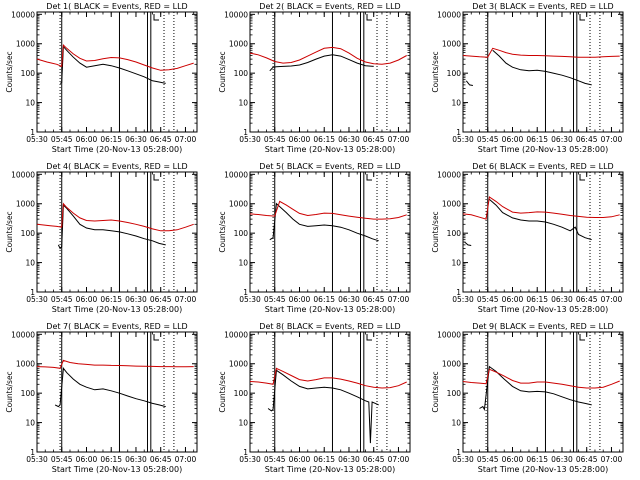 Image resolution: width=640 pixels, height=480 pixels. What do you see at coordinates (329, 326) in the screenshot?
I see `chart-title: Det 8( BLACK = Events, RED = LLD` at bounding box center [329, 326].